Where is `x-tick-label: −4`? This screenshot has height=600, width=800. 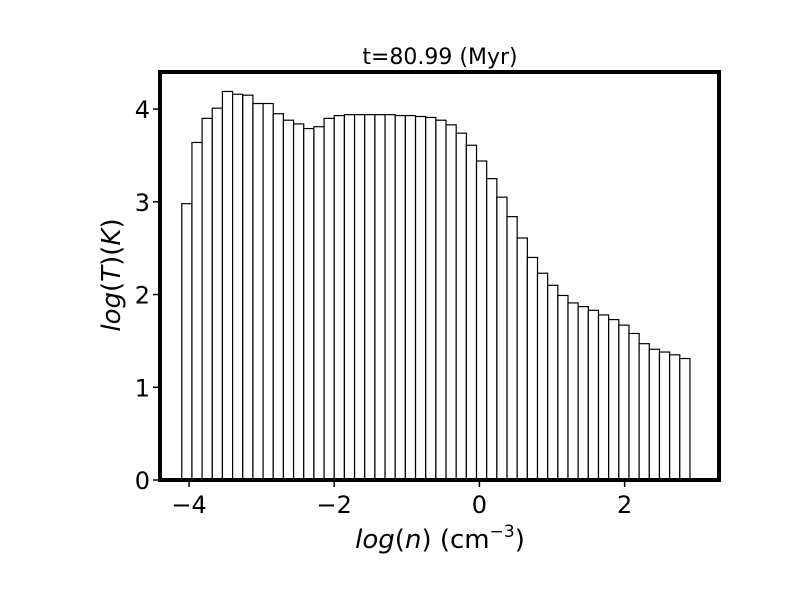
x-tick-label: −4 is located at coordinates (188, 505).